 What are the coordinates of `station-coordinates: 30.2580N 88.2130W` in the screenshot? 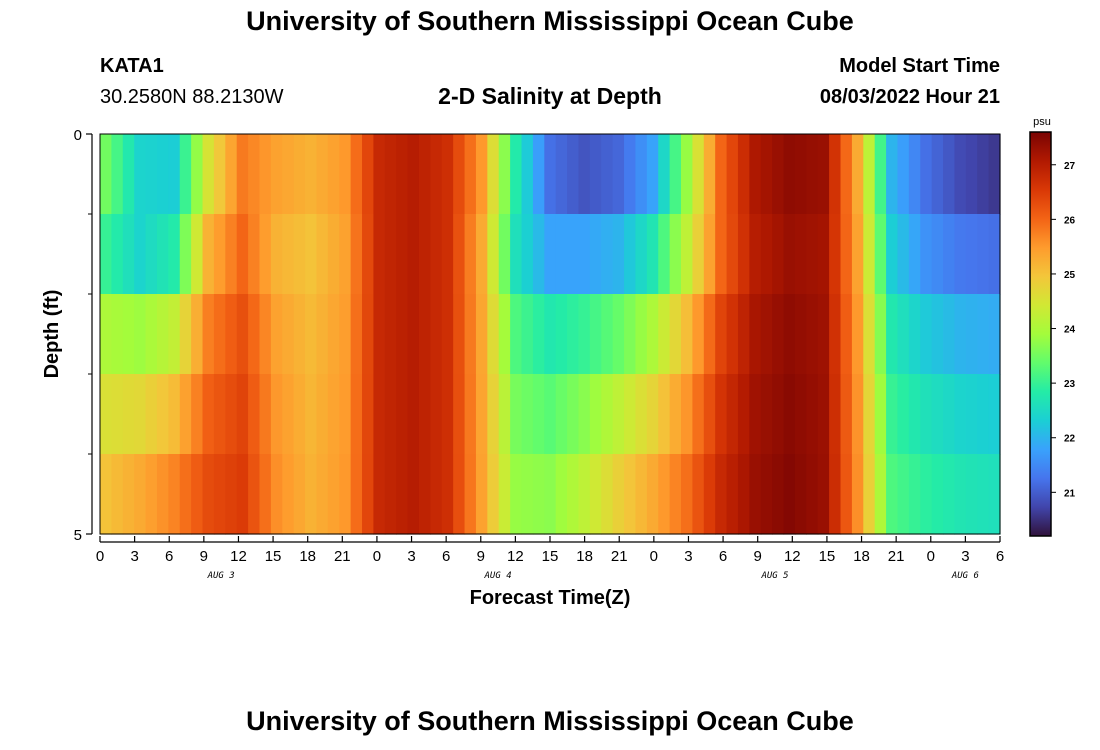 It's located at (192, 97).